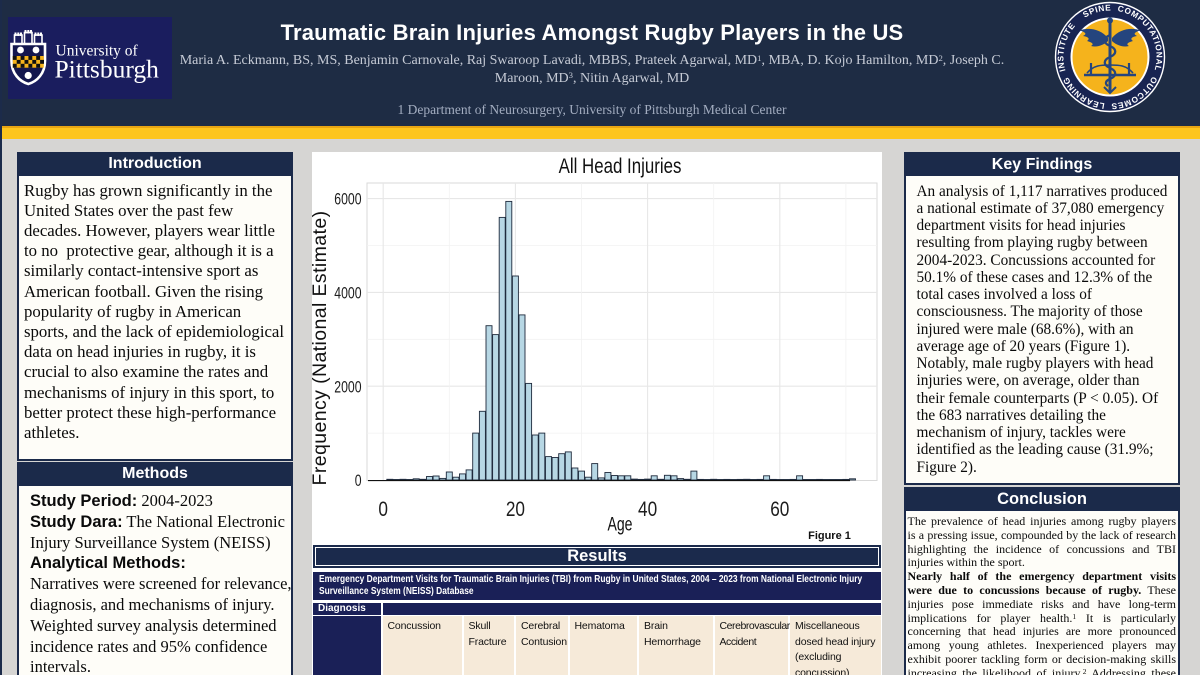  Describe the element at coordinates (321, 348) in the screenshot. I see `svg-text: Frequency (National Estimate)` at that location.